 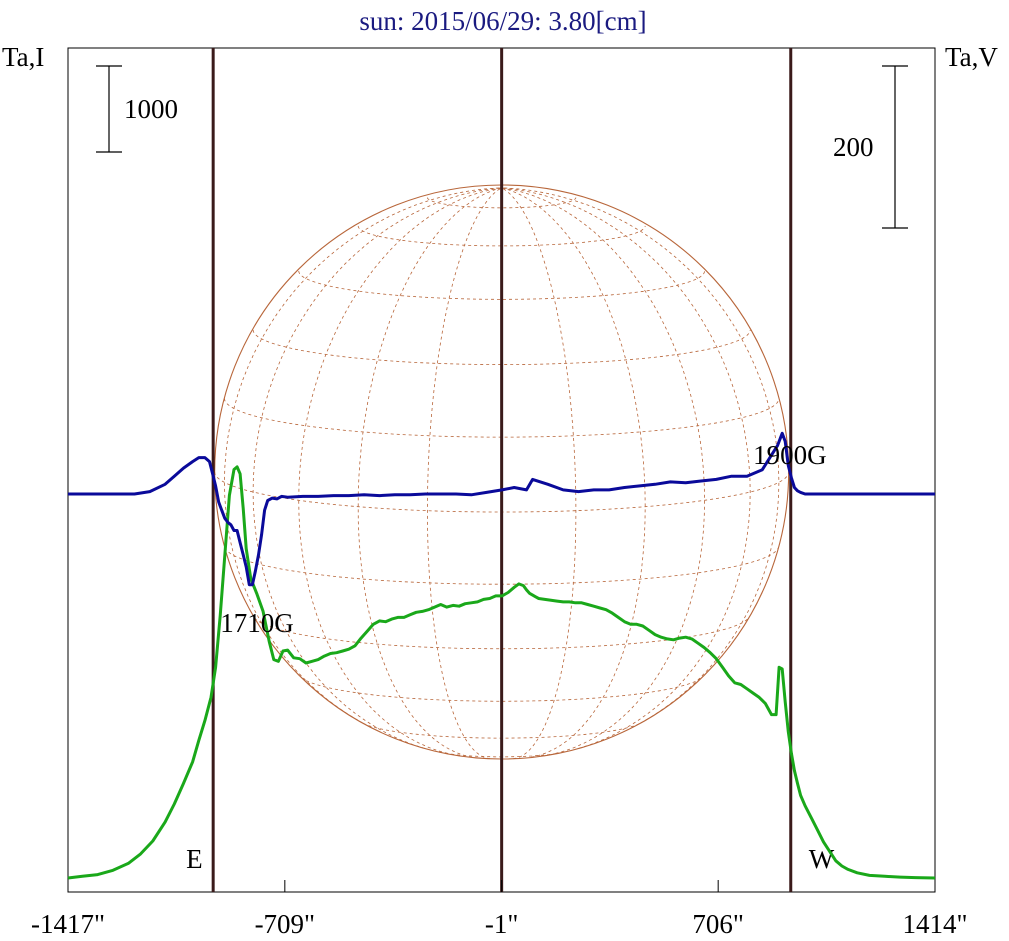 What do you see at coordinates (194, 859) in the screenshot?
I see `limb-label: E` at bounding box center [194, 859].